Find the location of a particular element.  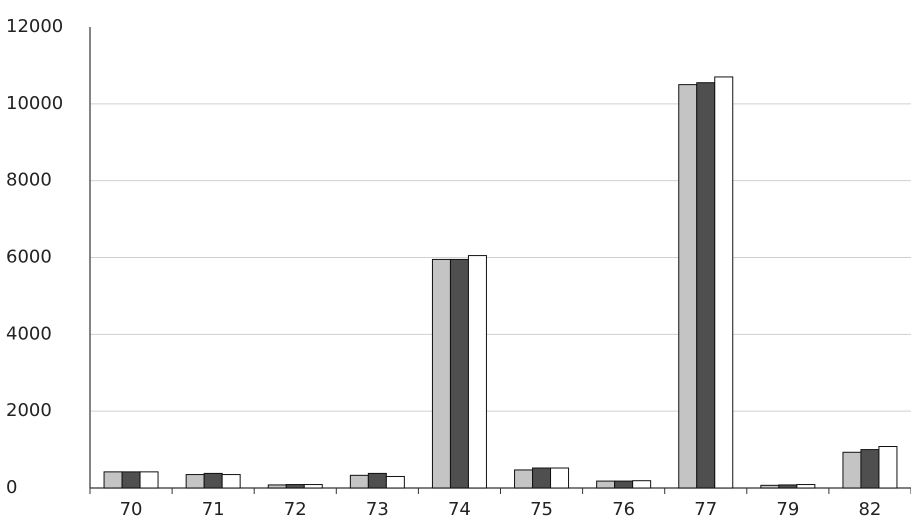

y-tick-label: 4000 is located at coordinates (29, 333).